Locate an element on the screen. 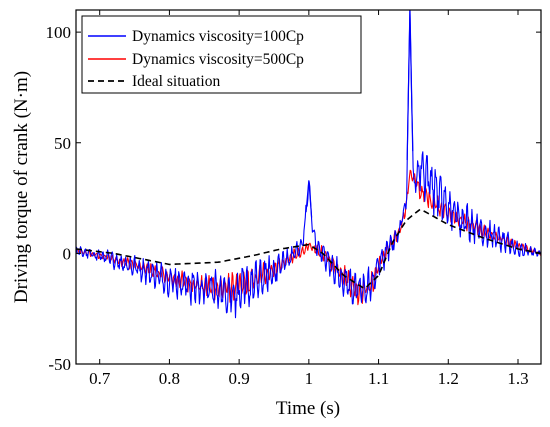 Image resolution: width=550 pixels, height=427 pixels. x-axis-label: Time (s) is located at coordinates (308, 408).